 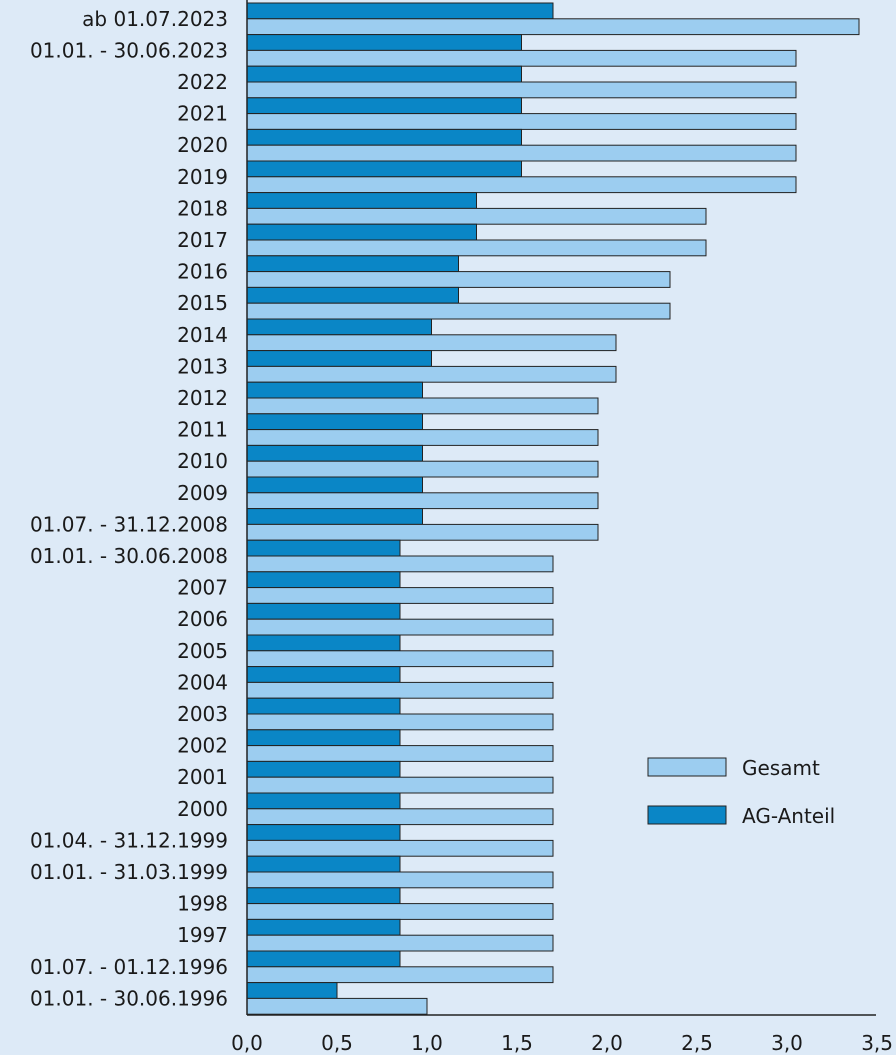 What do you see at coordinates (202, 493) in the screenshot?
I see `category-label: 2009` at bounding box center [202, 493].